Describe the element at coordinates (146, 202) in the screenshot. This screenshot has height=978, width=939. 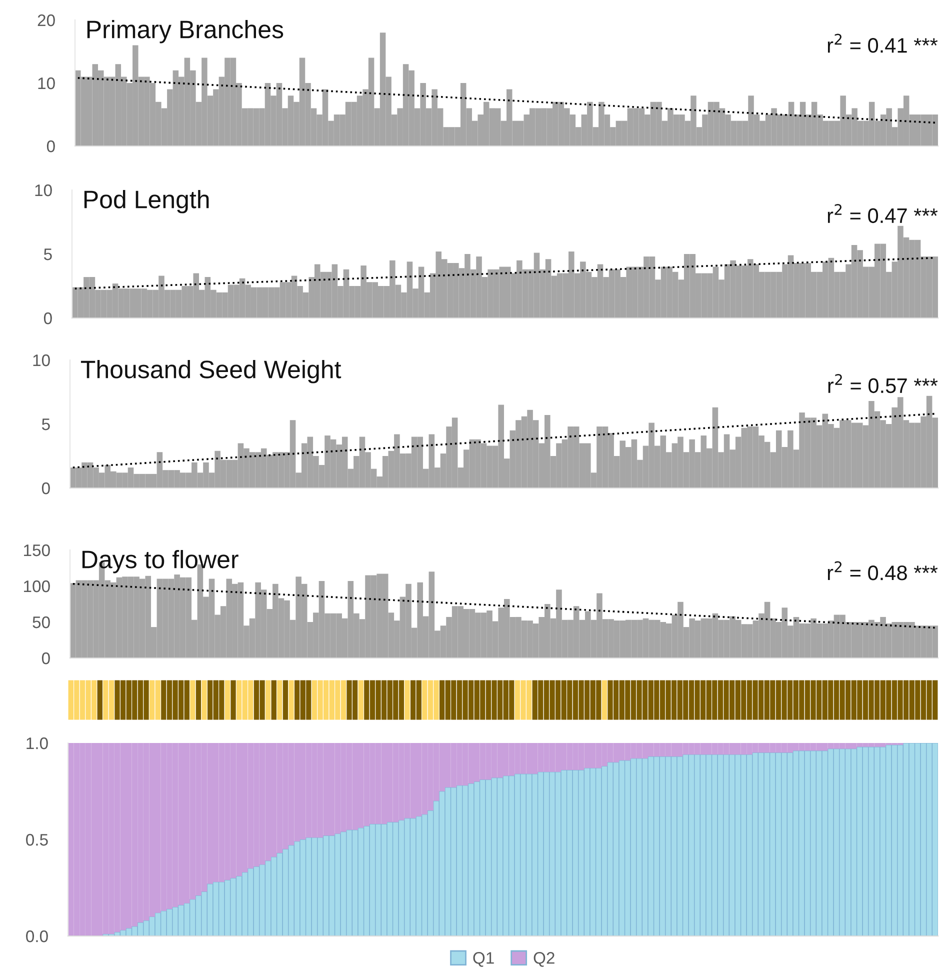
I see `chart-title: Pod Length` at that location.